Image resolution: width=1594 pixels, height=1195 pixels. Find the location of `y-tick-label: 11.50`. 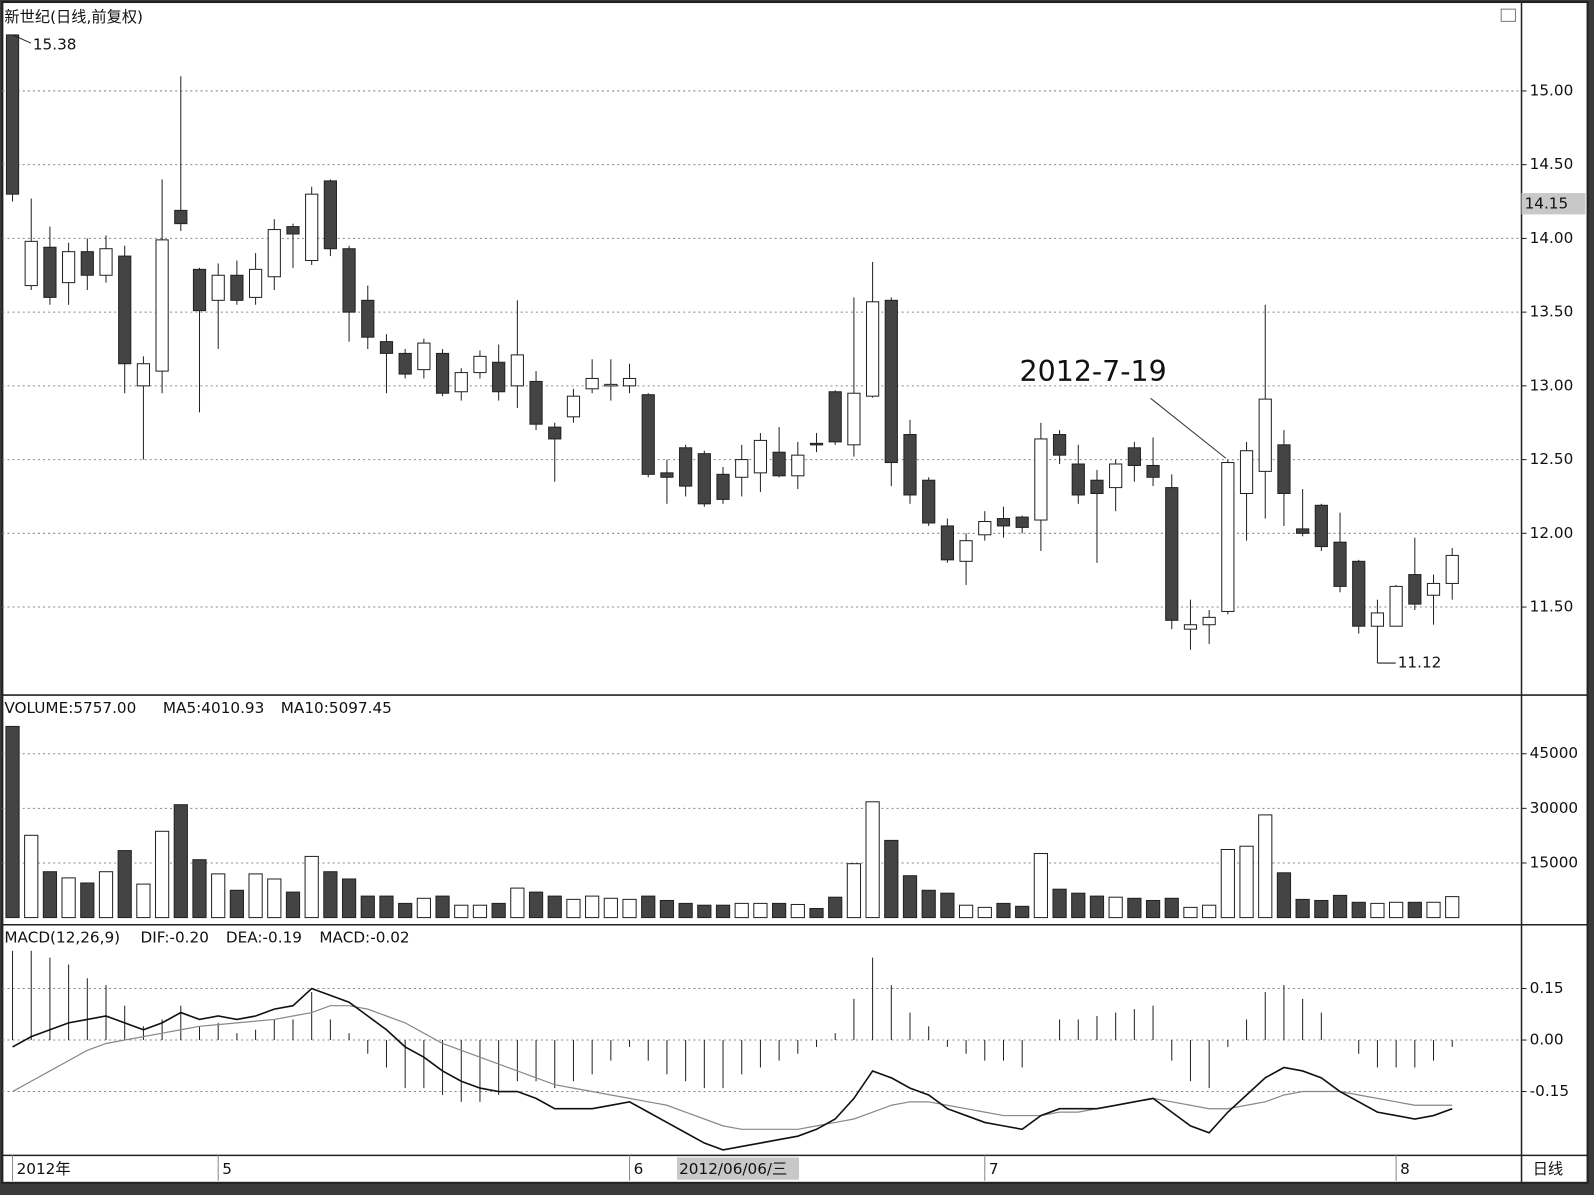

y-tick-label: 11.50 is located at coordinates (1552, 607).